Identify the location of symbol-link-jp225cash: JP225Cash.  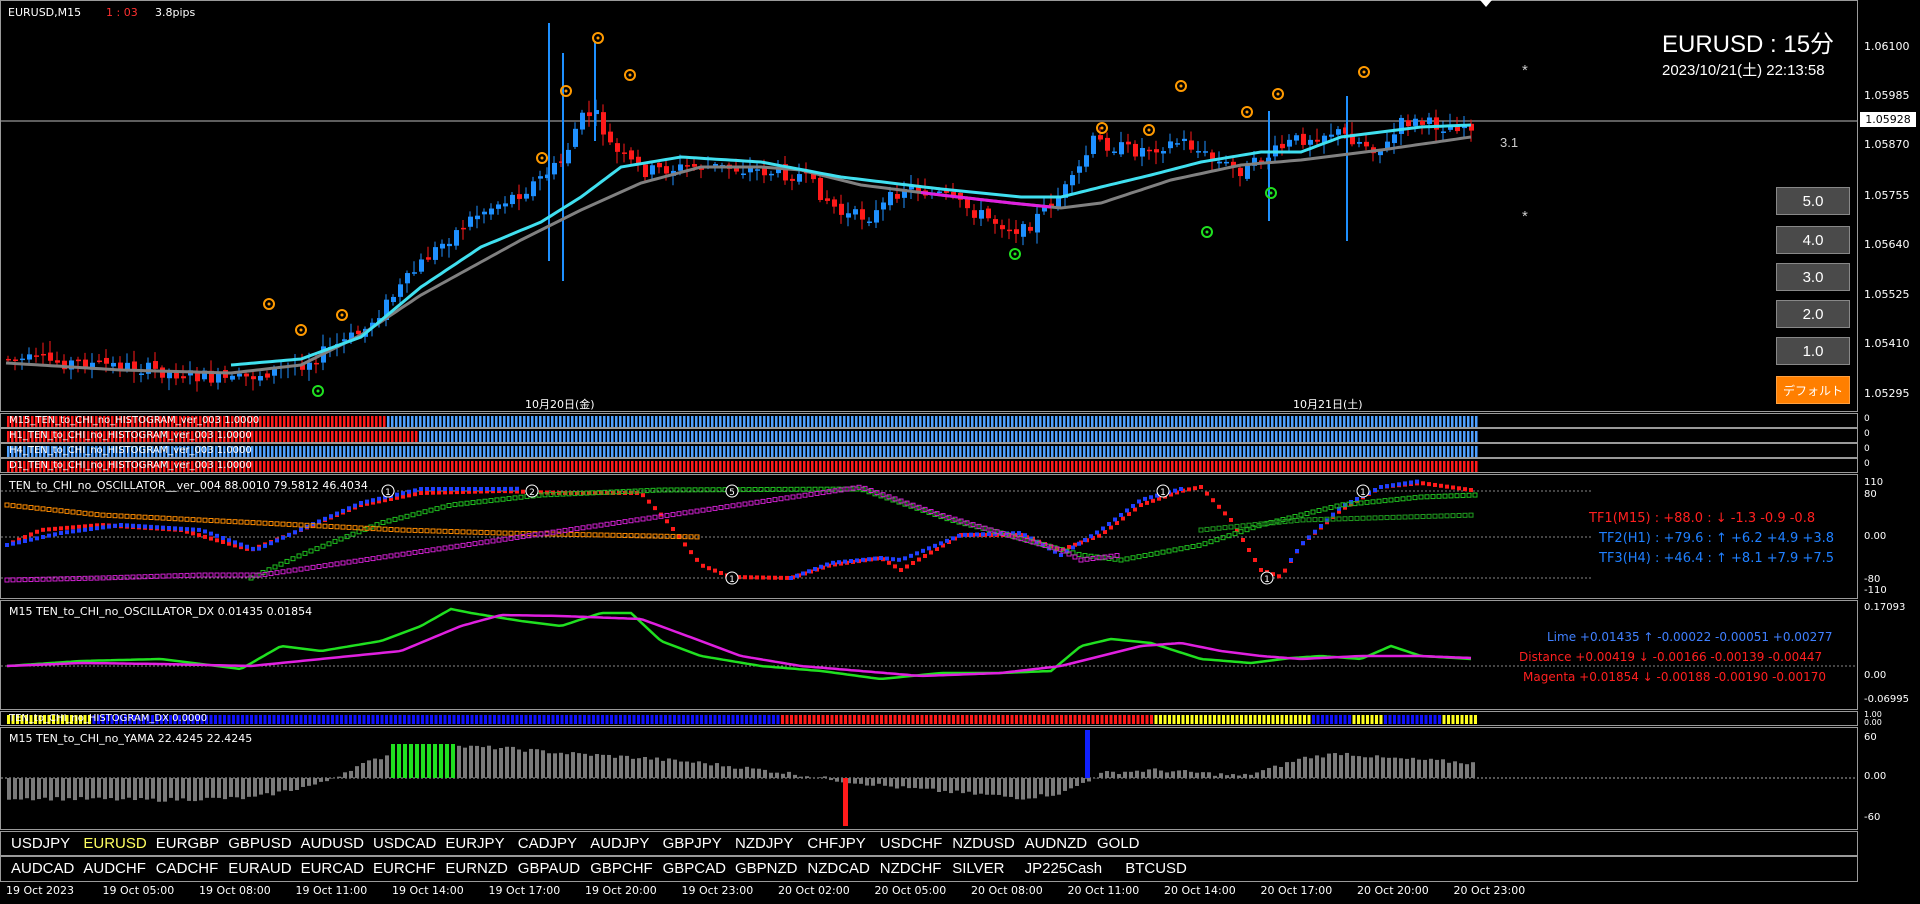
(1063, 868).